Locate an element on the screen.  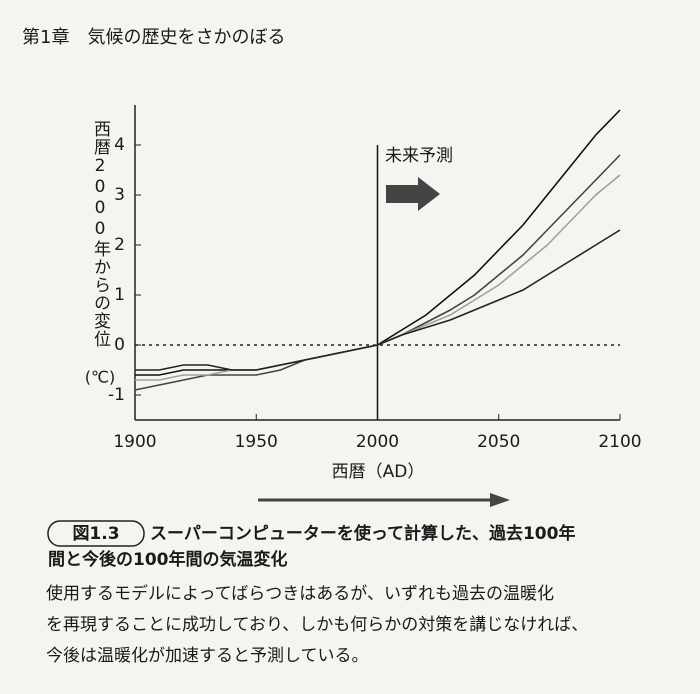
x-tick-label: 1950 is located at coordinates (256, 442).